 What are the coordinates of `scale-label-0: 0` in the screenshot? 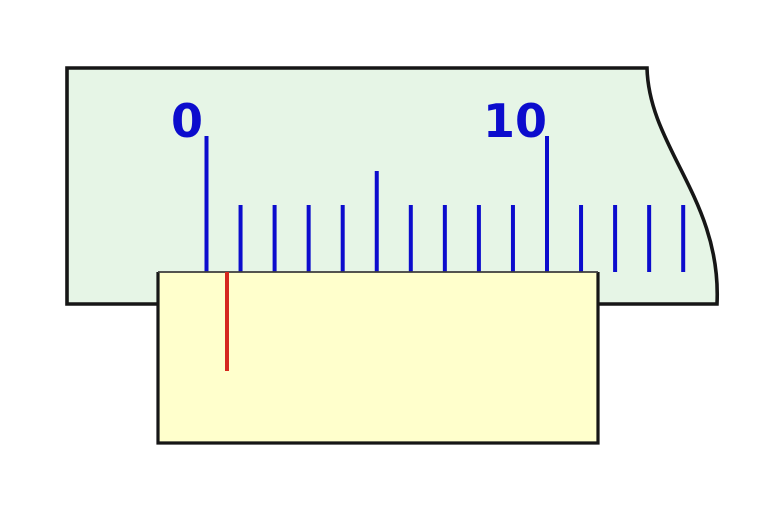 It's located at (187, 121).